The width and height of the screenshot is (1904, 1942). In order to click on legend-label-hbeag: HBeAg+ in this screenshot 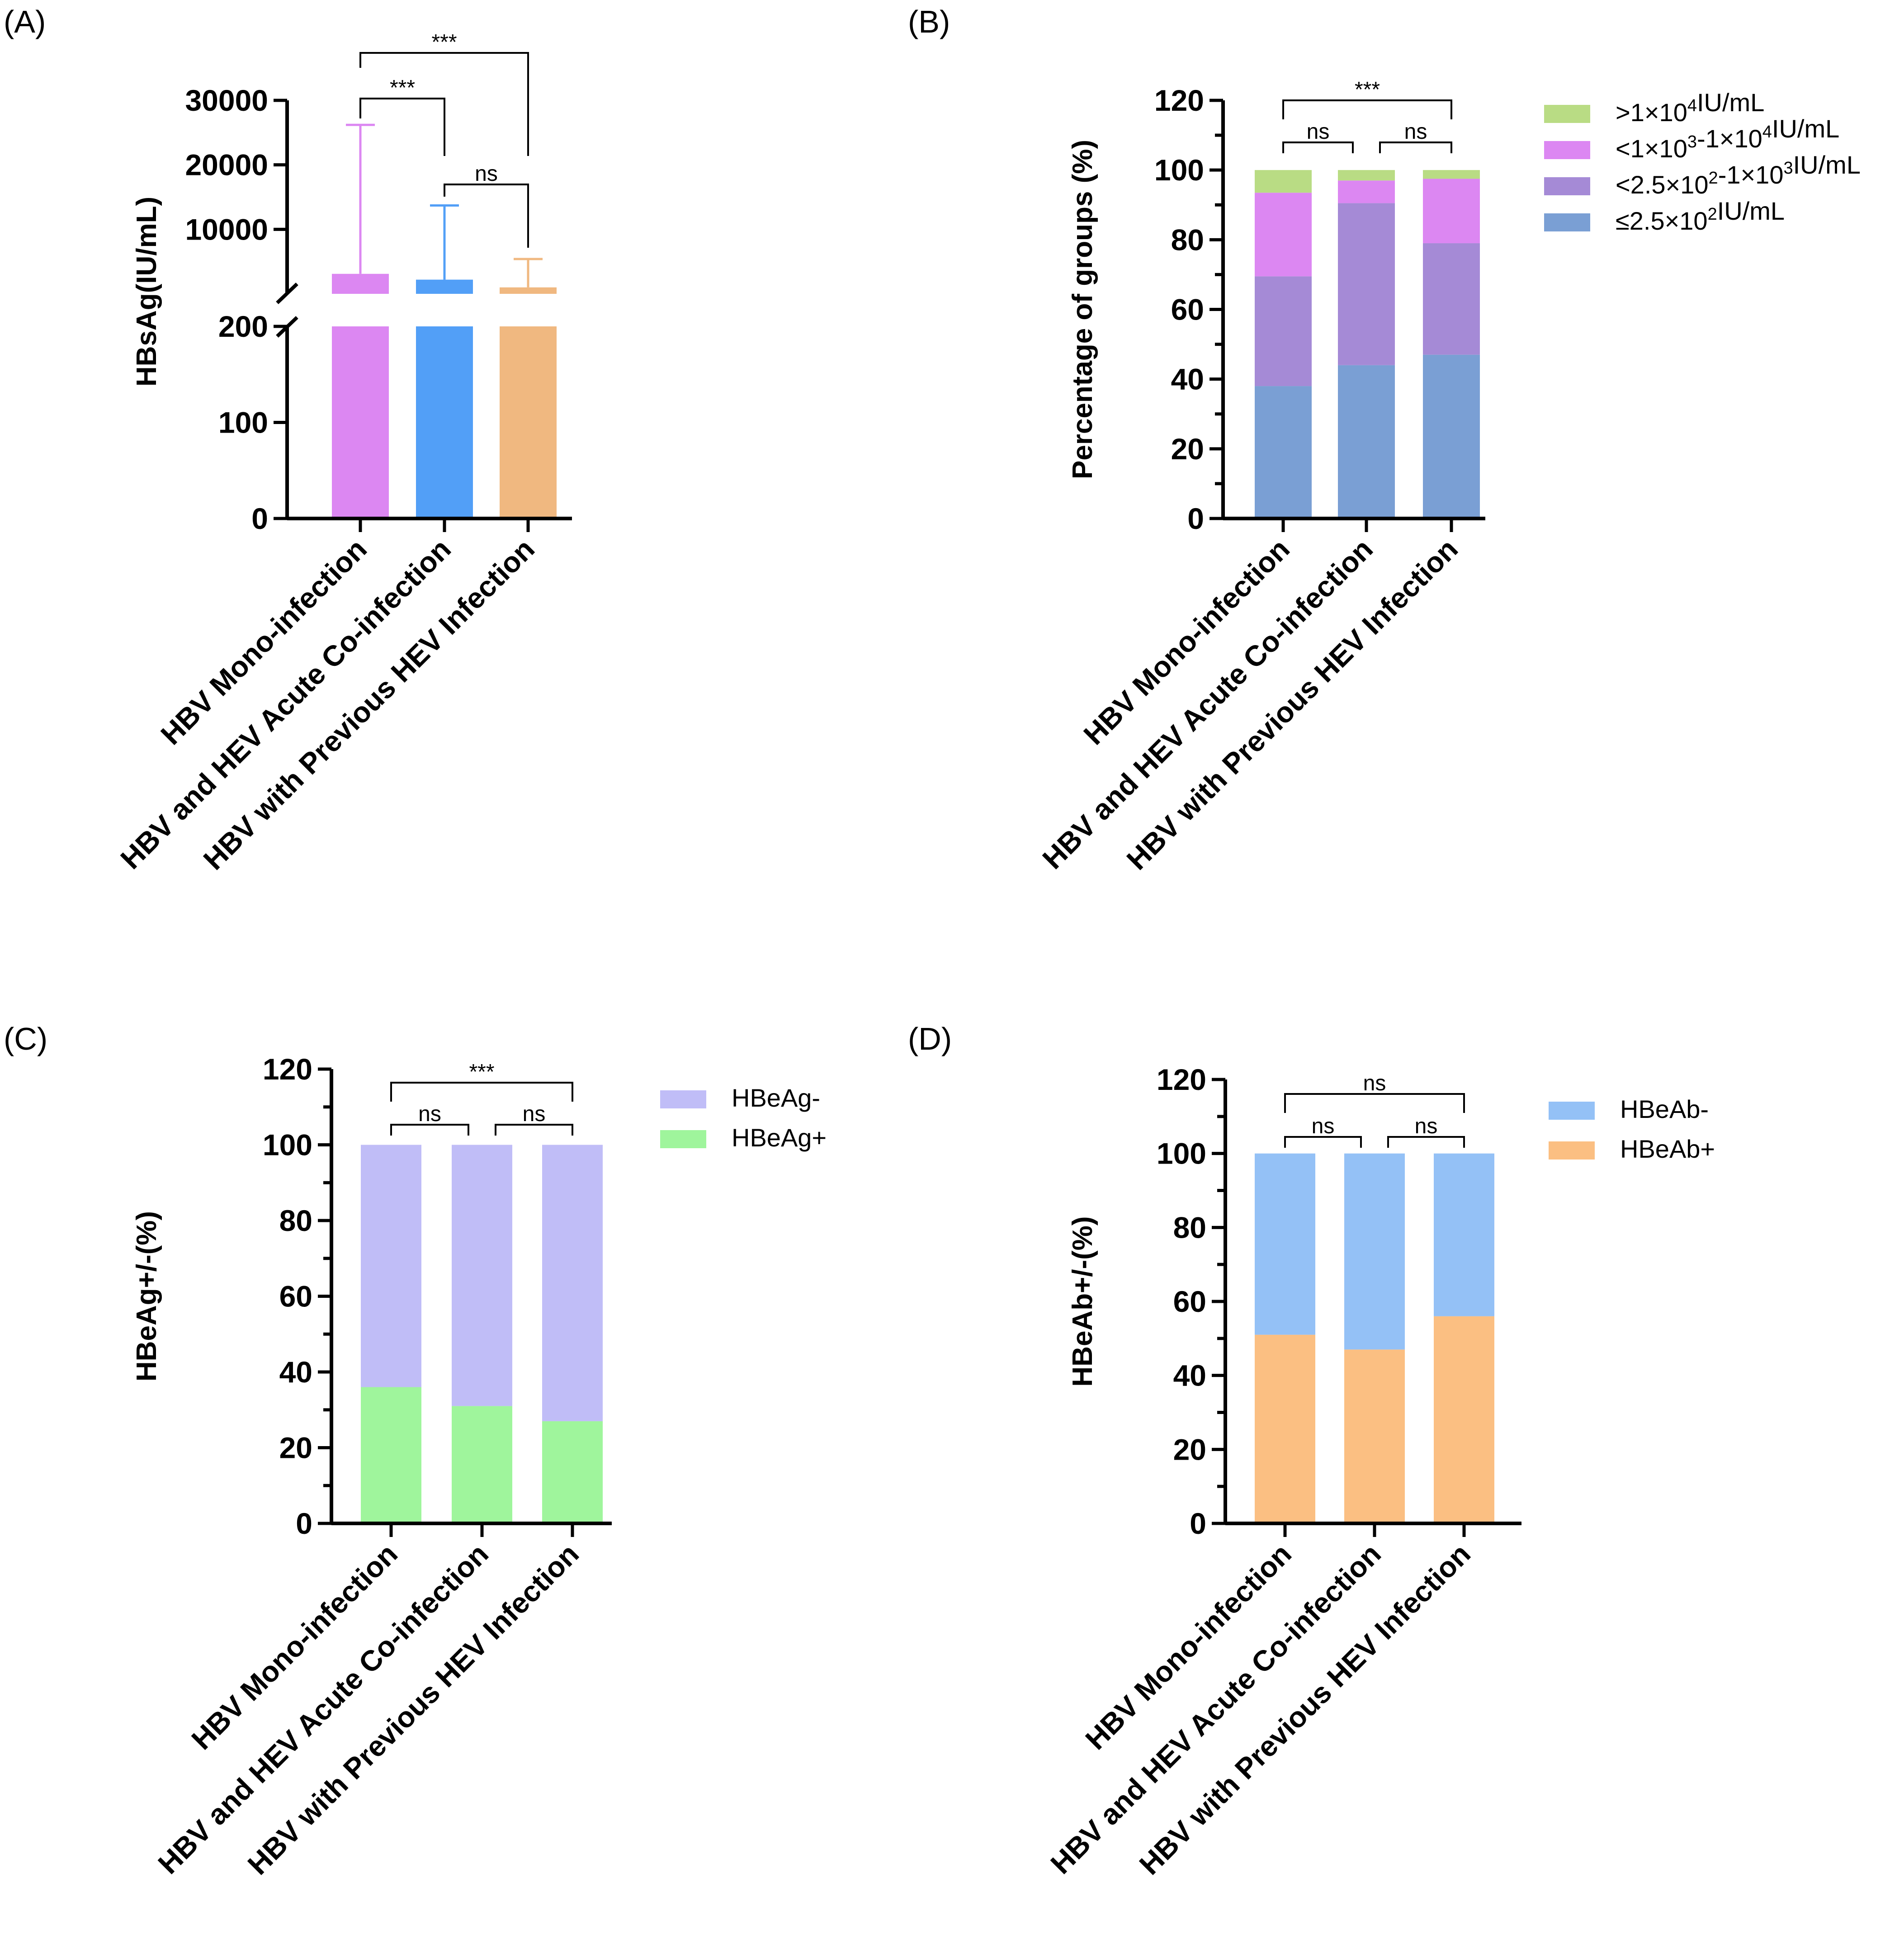, I will do `click(779, 1137)`.